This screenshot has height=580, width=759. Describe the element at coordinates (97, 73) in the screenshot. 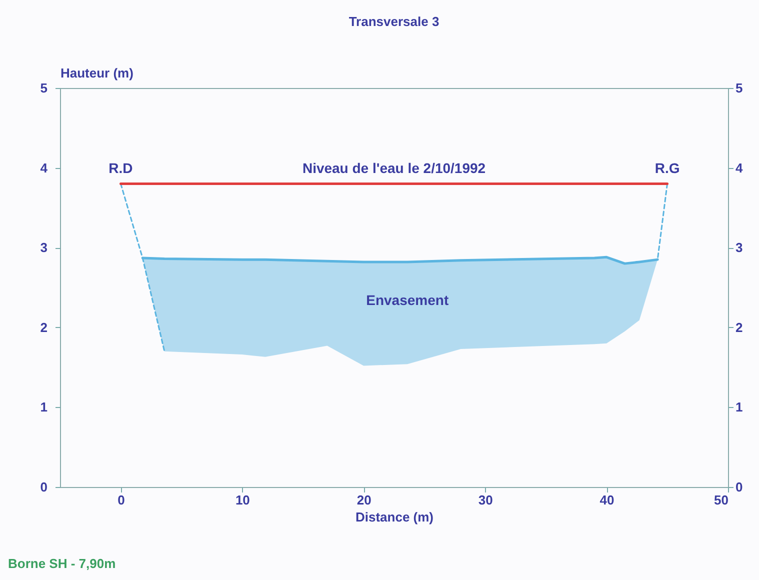

I see `y-axis-title: Hauteur (m)` at that location.